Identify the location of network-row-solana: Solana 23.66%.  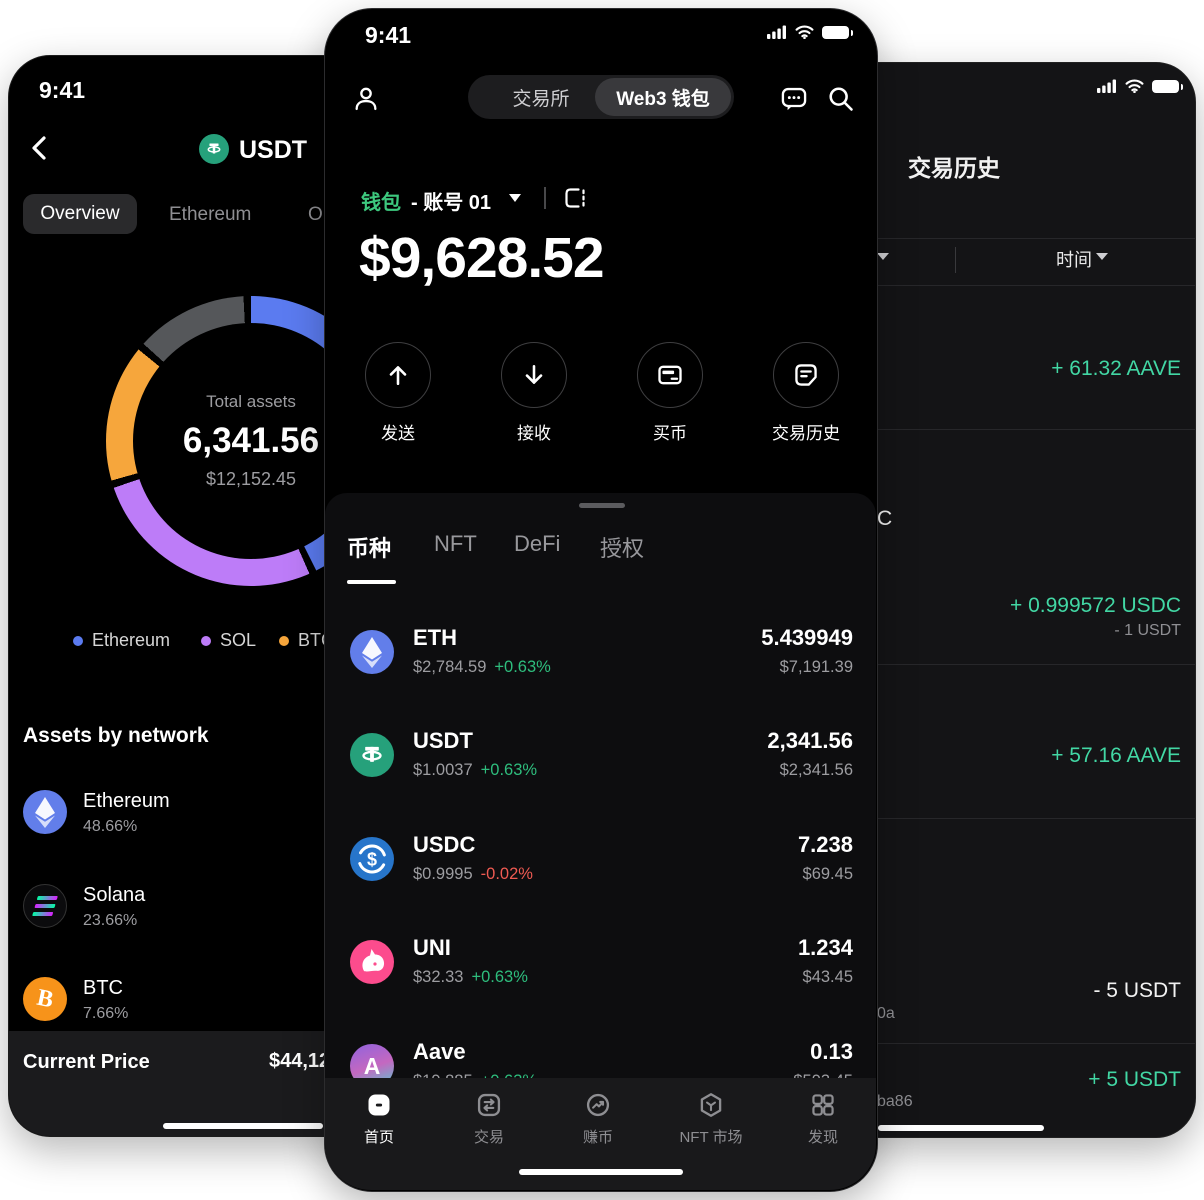
(84, 906).